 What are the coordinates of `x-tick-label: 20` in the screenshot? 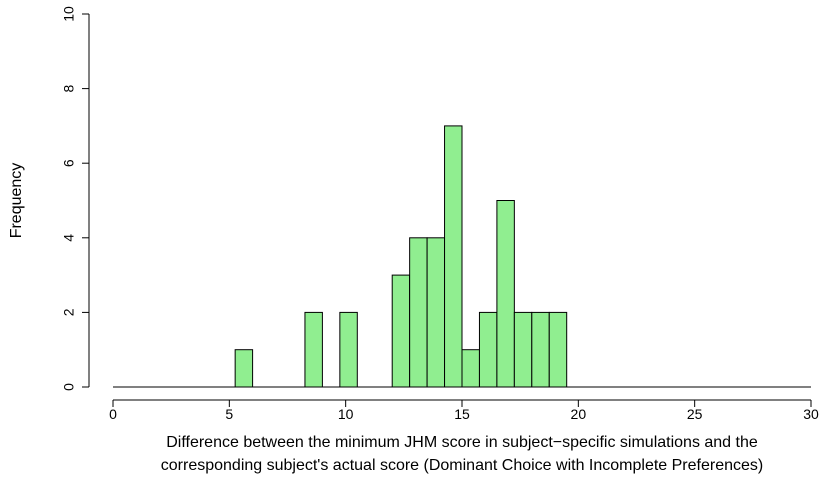 It's located at (579, 414).